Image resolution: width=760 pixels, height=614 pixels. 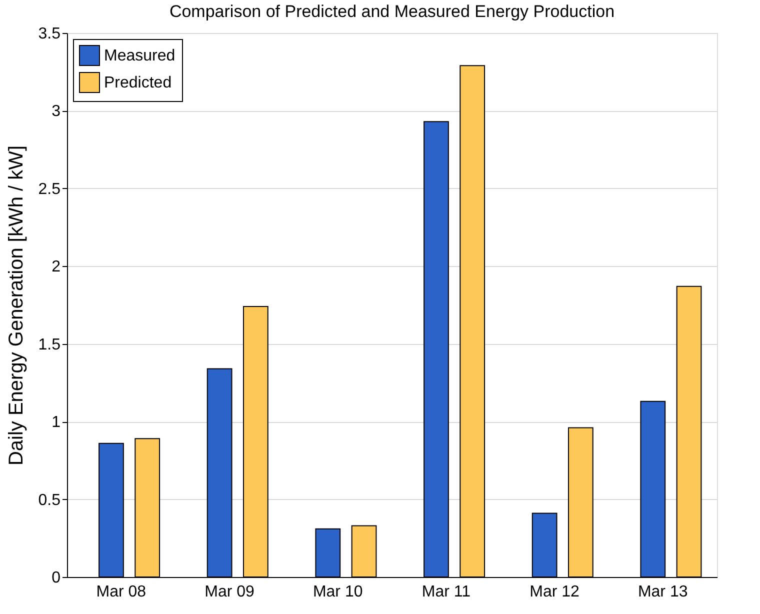 What do you see at coordinates (56, 111) in the screenshot?
I see `y-tick-label: 3` at bounding box center [56, 111].